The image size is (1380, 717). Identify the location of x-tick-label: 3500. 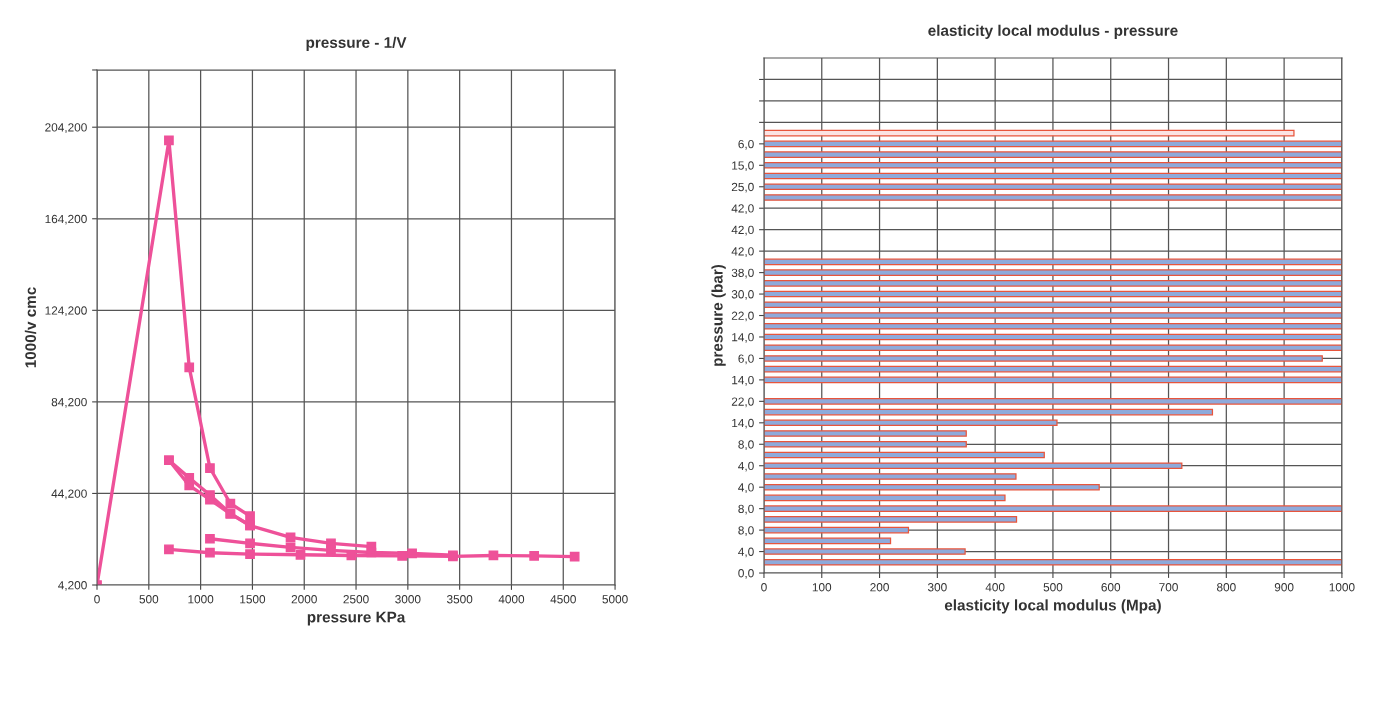
(459, 599).